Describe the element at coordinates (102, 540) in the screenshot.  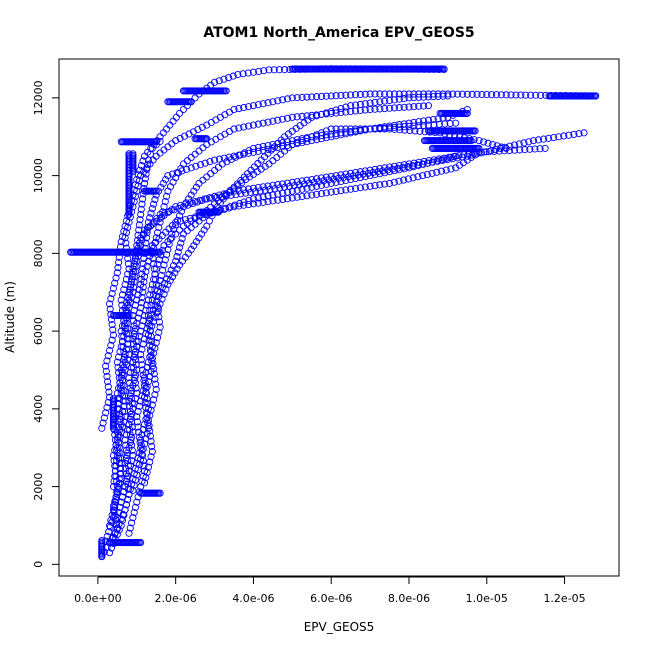
I see `vertical-run-point` at that location.